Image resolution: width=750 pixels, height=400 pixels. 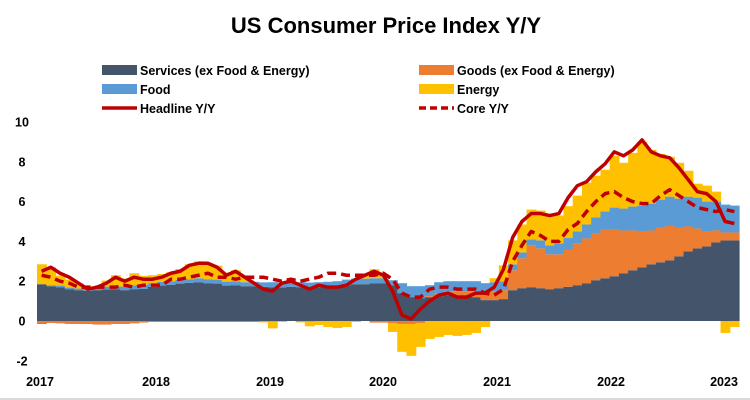 I want to click on legend-item-headline: Headline Y/Y, so click(x=159, y=109).